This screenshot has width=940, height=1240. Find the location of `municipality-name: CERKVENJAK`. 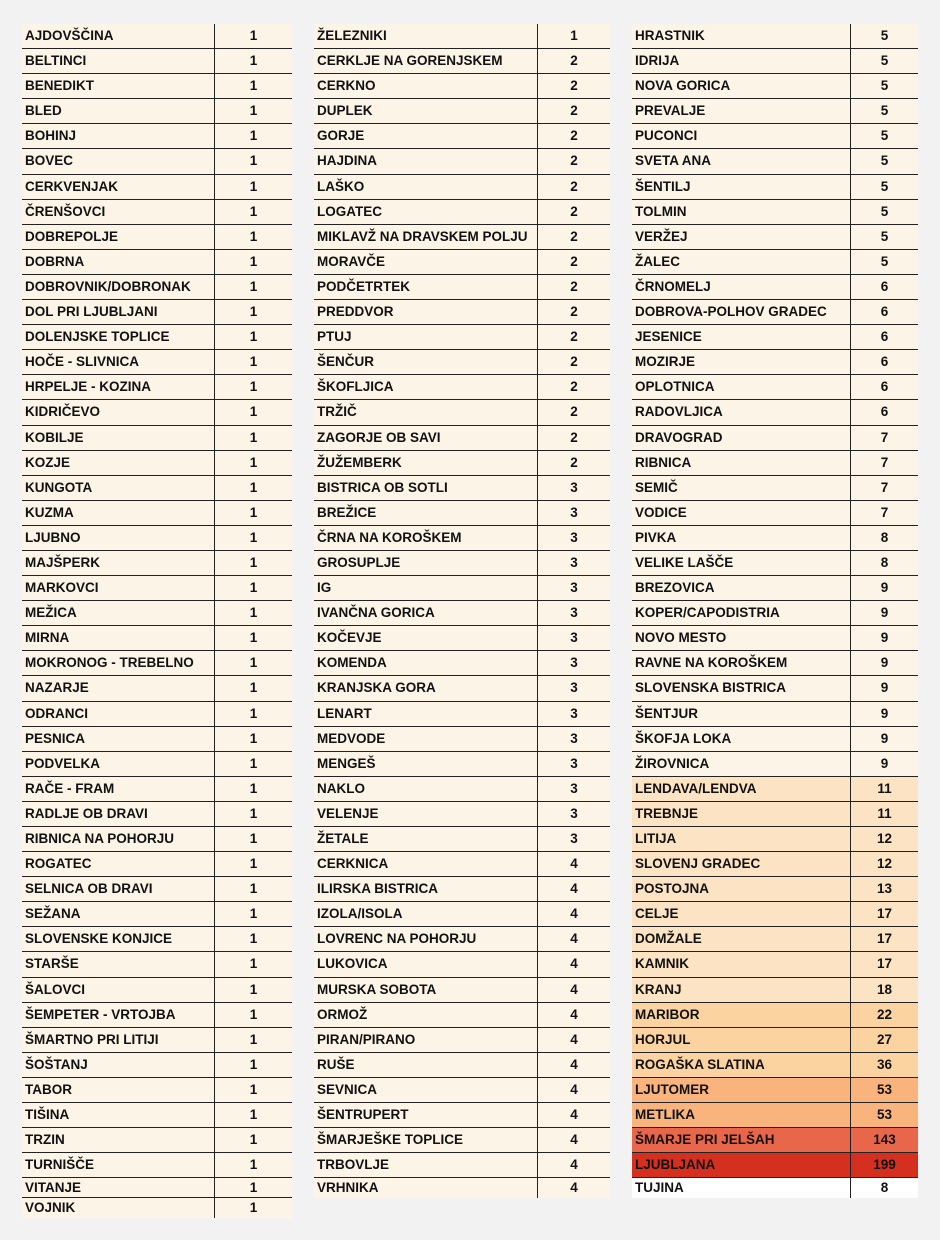

municipality-name: CERKVENJAK is located at coordinates (118, 186).